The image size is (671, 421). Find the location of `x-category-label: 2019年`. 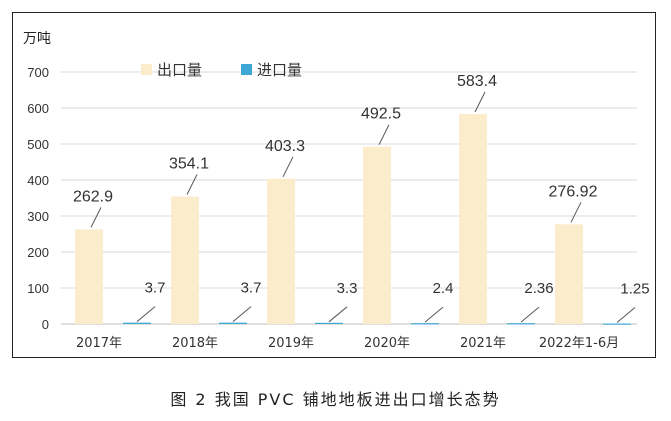

x-category-label: 2019年 is located at coordinates (291, 343).